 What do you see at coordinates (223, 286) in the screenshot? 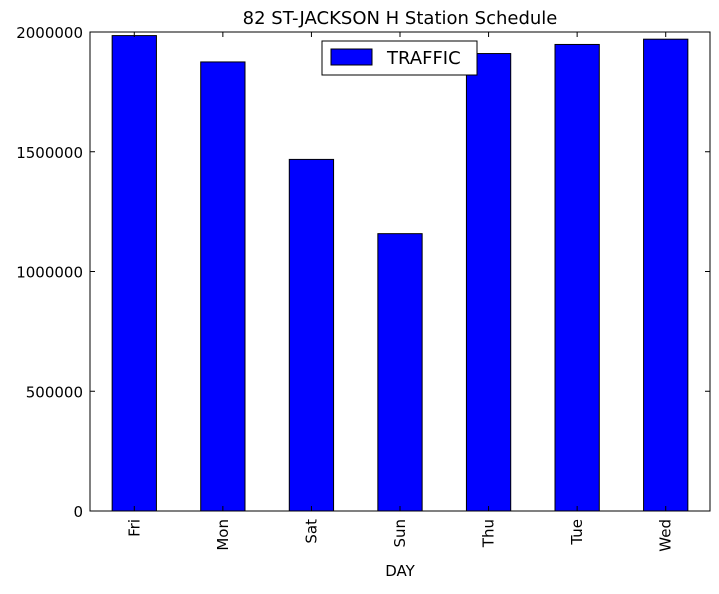
I see `bar-mon` at bounding box center [223, 286].